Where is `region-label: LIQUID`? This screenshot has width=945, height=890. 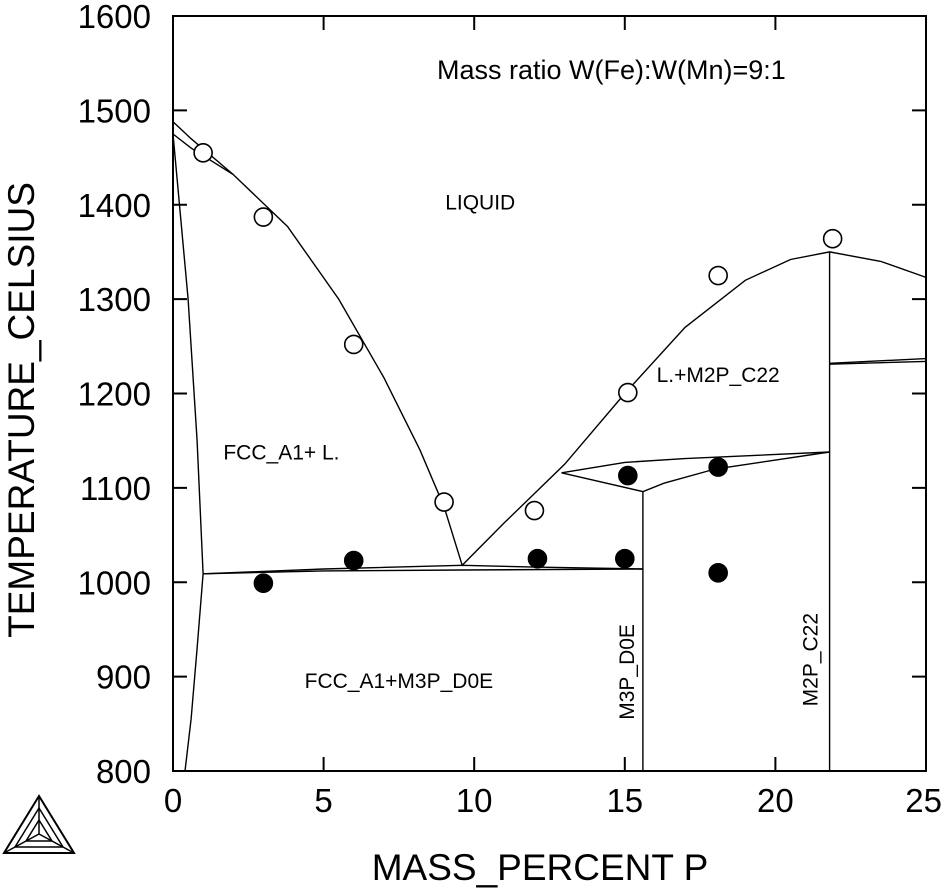
region-label: LIQUID is located at coordinates (480, 202).